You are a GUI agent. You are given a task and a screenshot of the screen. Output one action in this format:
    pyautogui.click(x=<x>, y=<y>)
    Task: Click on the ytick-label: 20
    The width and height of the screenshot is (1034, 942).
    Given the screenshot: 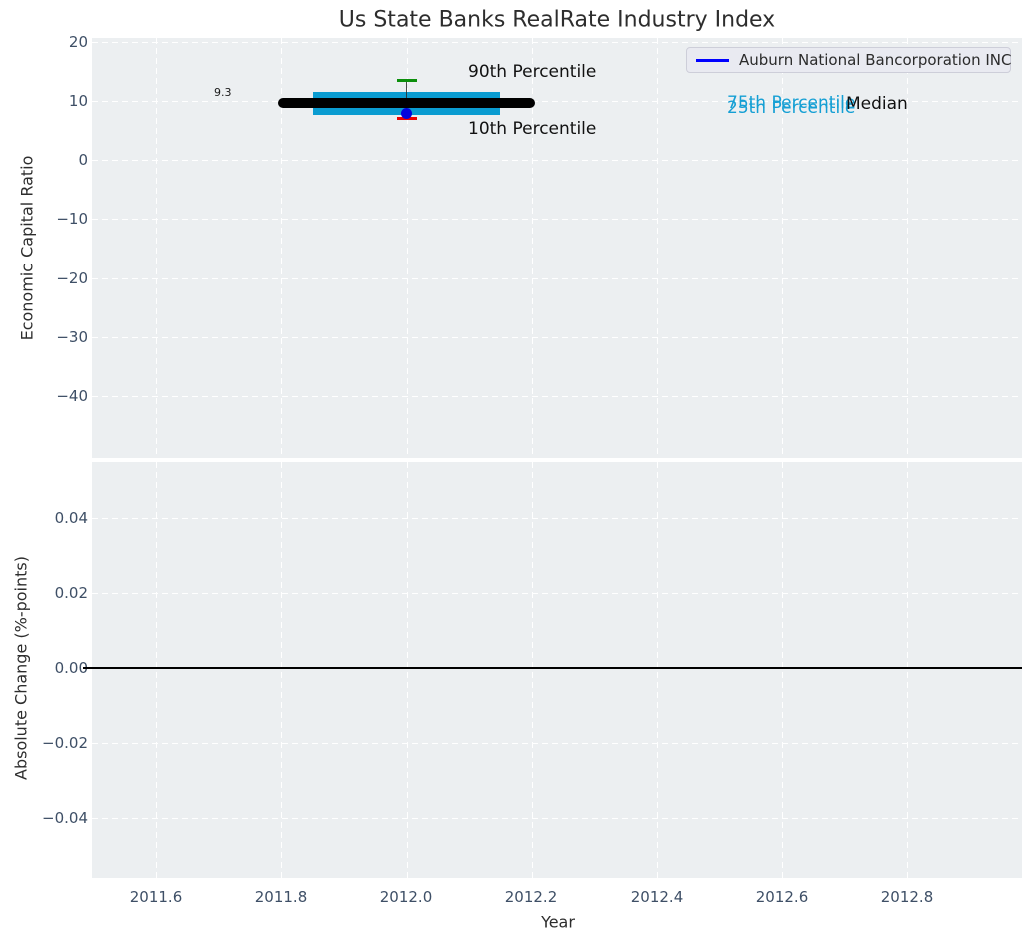 What is the action you would take?
    pyautogui.click(x=78, y=42)
    